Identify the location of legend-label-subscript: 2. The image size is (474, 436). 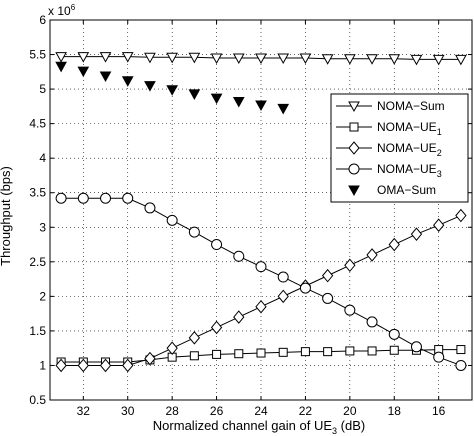
(439, 153).